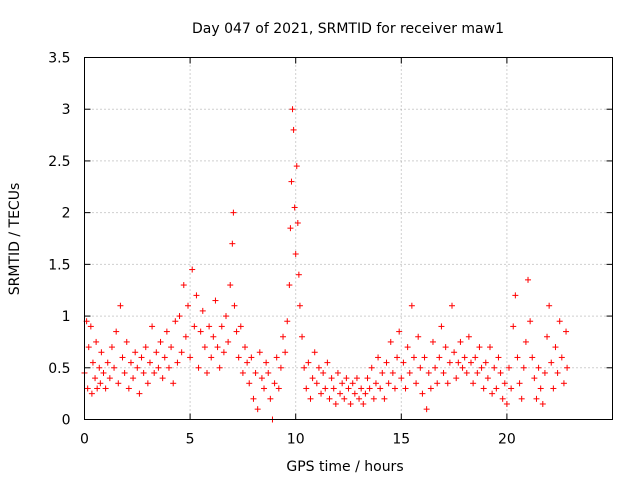 This screenshot has height=480, width=640. I want to click on x-axis-label: GPS time / hours, so click(344, 467).